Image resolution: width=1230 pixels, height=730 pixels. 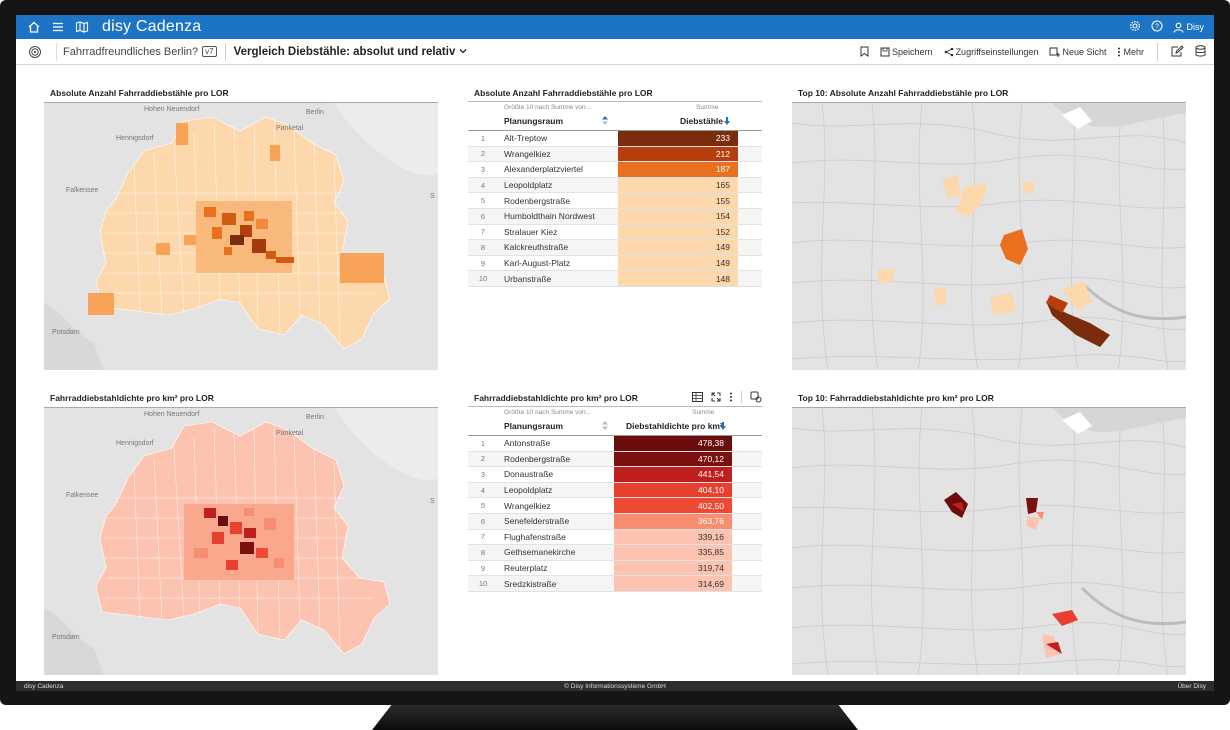 What do you see at coordinates (615, 459) in the screenshot?
I see `table-row: 2 Rodenbergstraße 470,12` at bounding box center [615, 459].